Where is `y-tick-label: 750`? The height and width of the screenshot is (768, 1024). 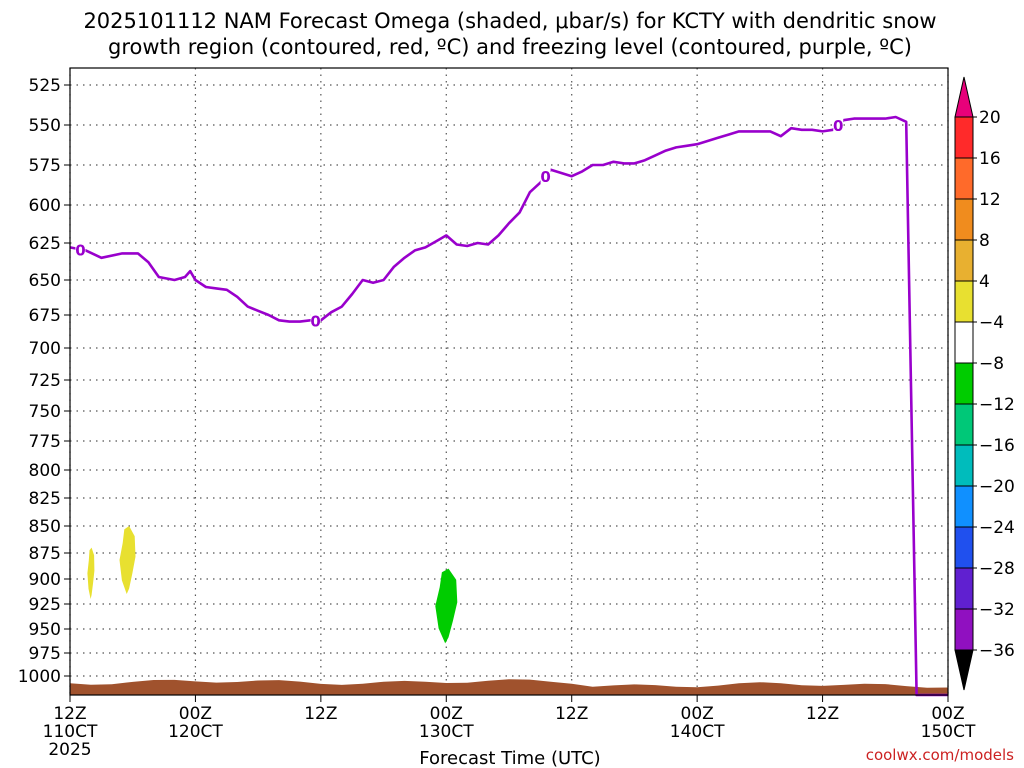
y-tick-label: 750 is located at coordinates (45, 412).